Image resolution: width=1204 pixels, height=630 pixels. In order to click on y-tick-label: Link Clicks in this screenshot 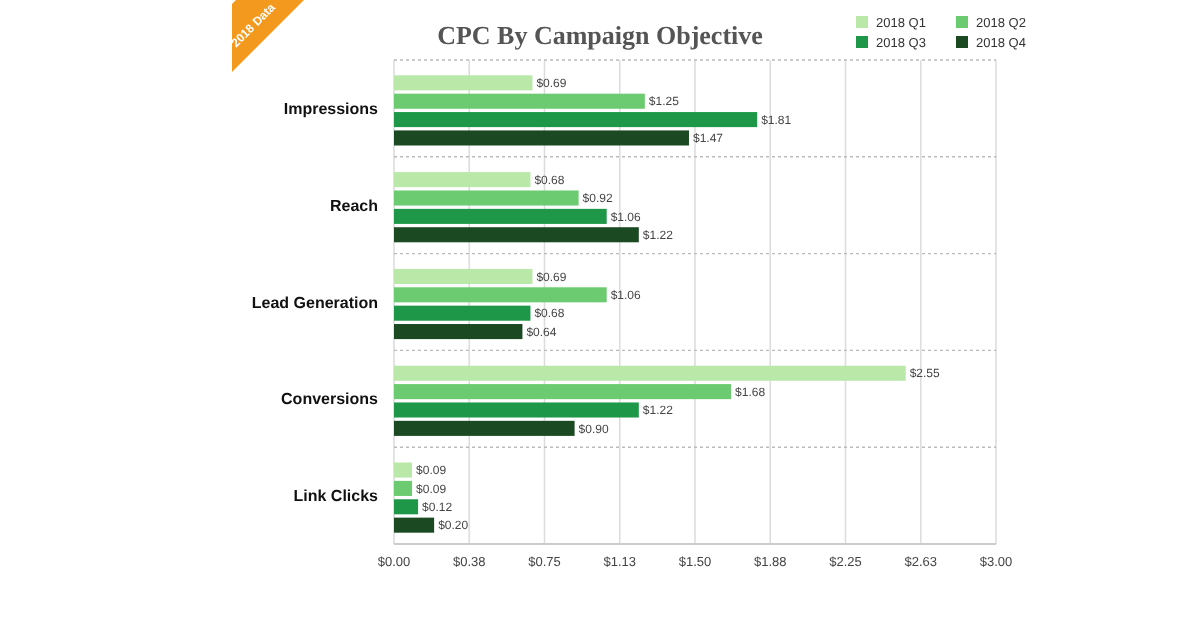, I will do `click(336, 496)`.